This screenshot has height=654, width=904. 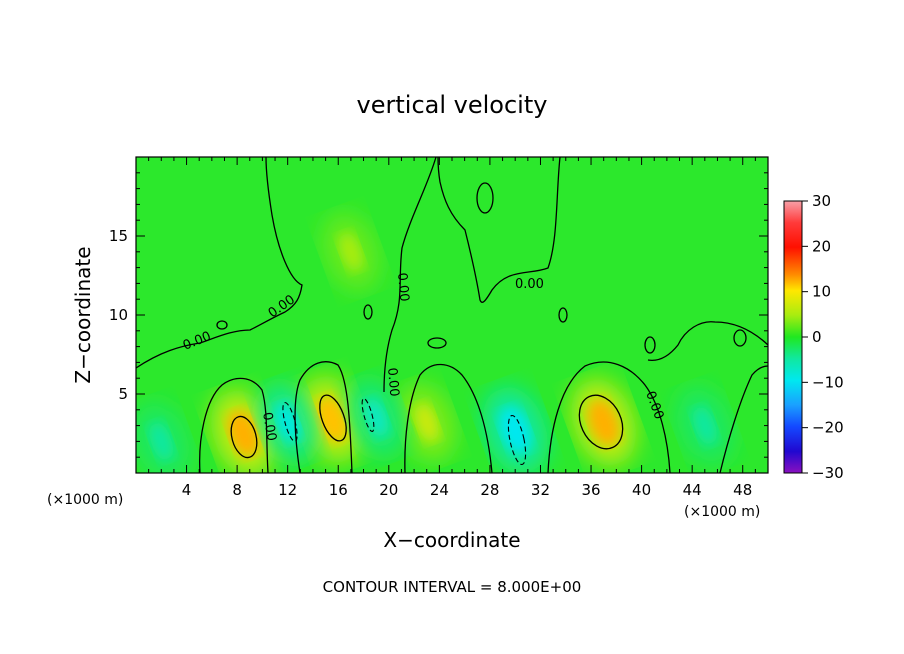 What do you see at coordinates (499, 230) in the screenshot?
I see `zero-contour-right-top` at bounding box center [499, 230].